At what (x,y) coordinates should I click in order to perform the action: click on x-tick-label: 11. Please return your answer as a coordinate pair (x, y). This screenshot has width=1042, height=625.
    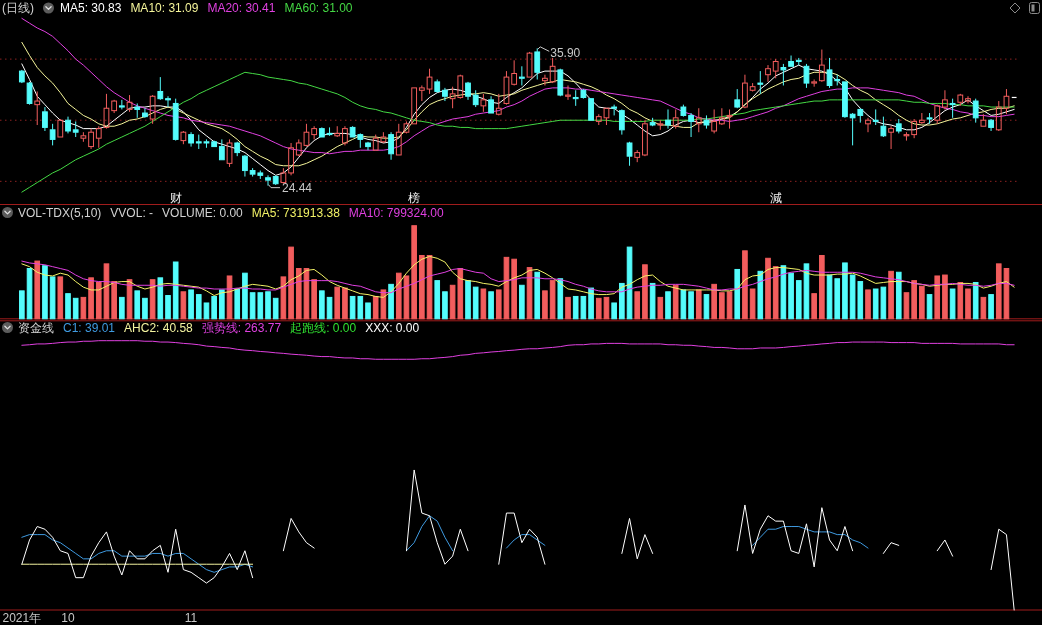
    Looking at the image, I should click on (191, 617).